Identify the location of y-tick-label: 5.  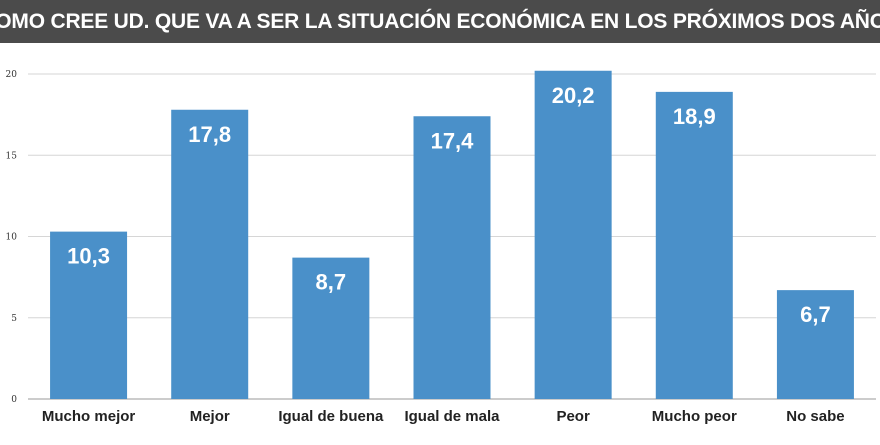
(14, 319).